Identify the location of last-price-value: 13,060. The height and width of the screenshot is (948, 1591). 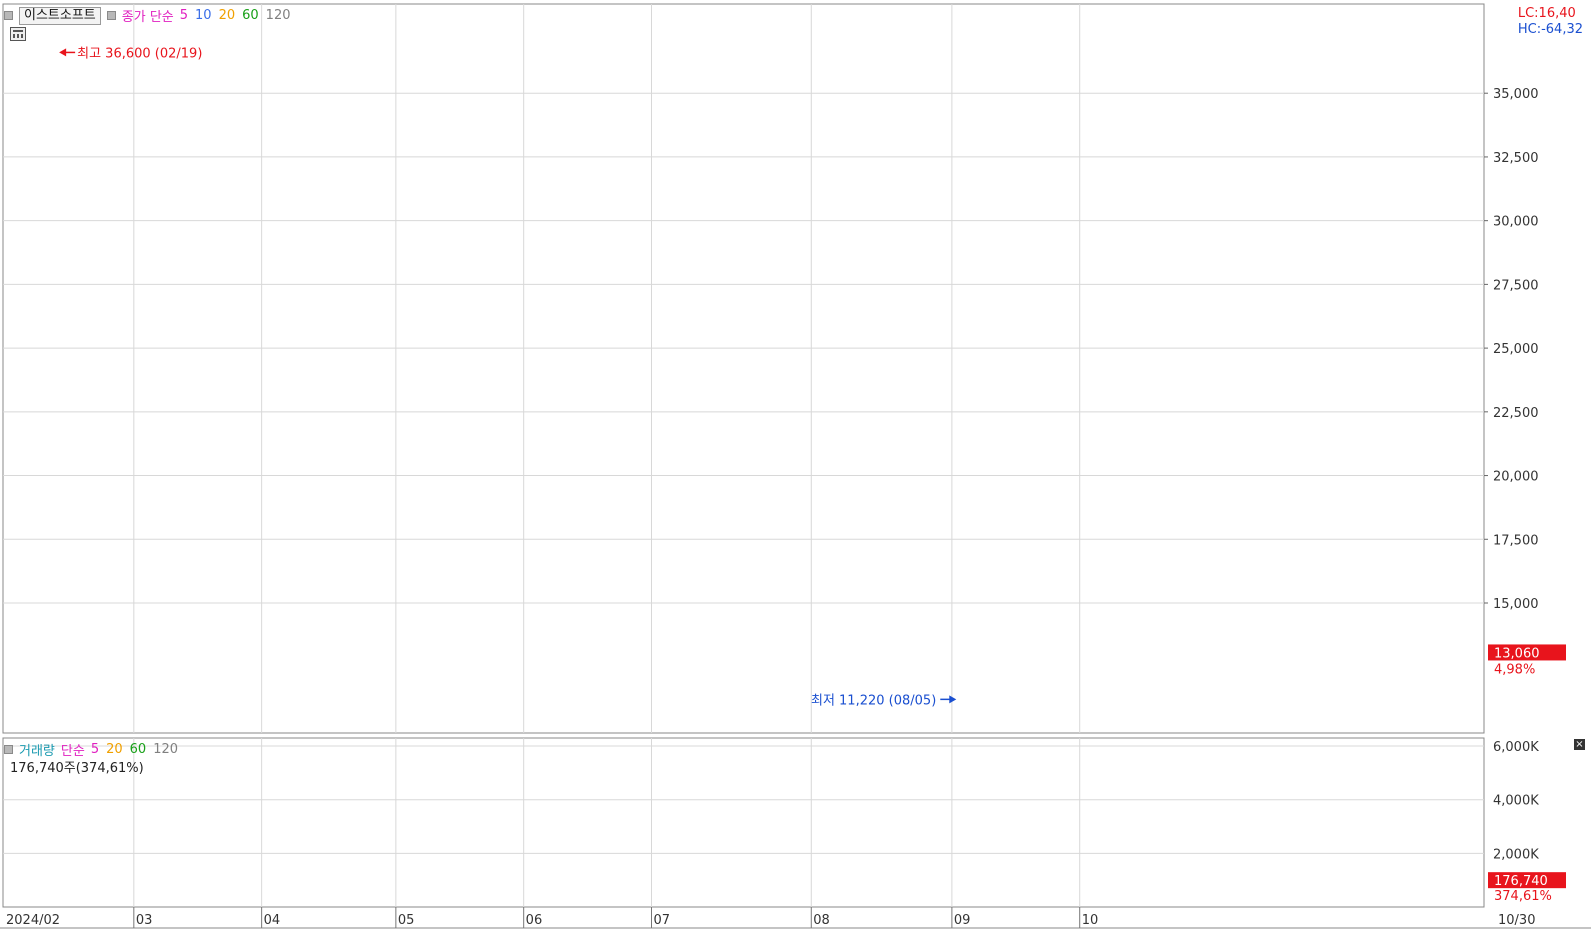
(1517, 653).